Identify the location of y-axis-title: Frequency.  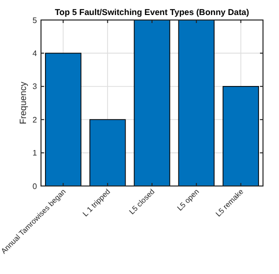
(23, 102).